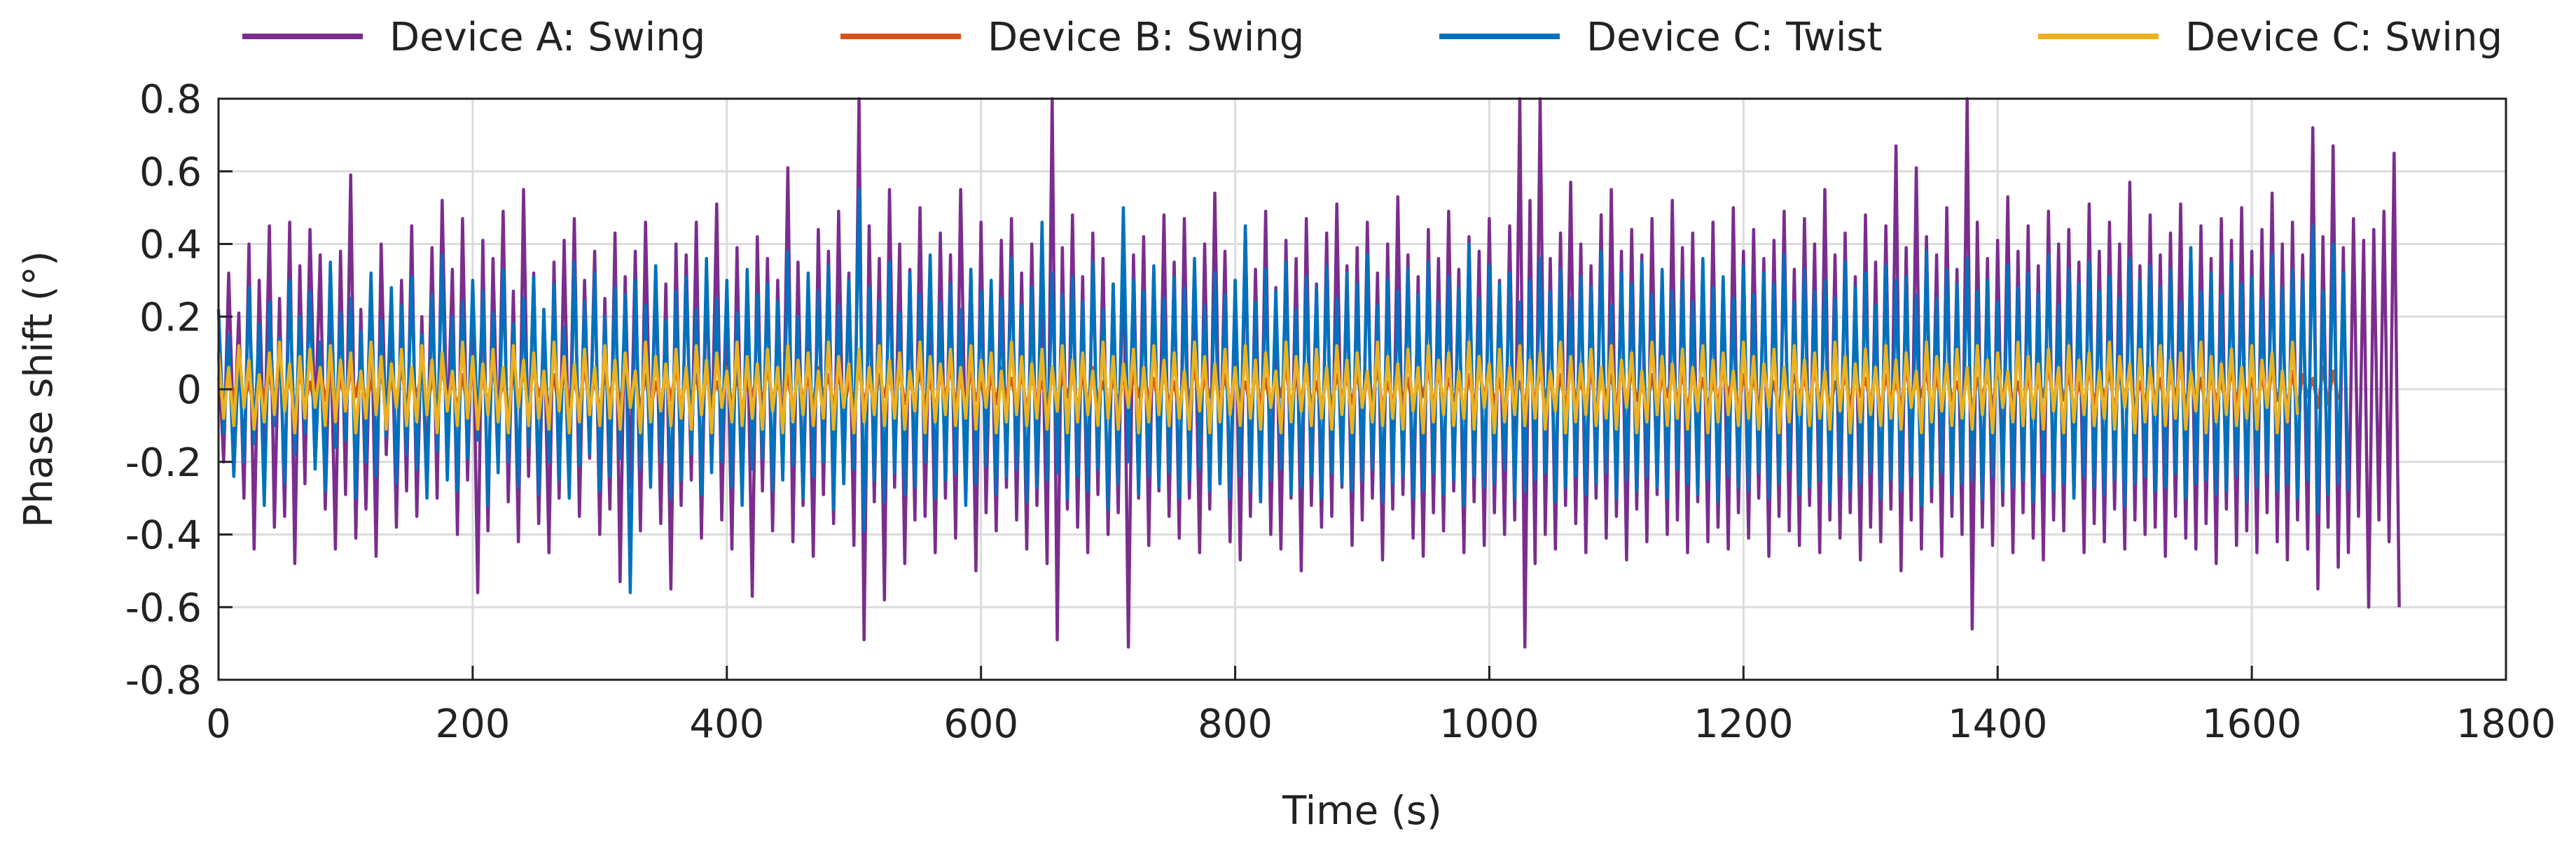  What do you see at coordinates (163, 608) in the screenshot?
I see `y-tick-label: -0.6` at bounding box center [163, 608].